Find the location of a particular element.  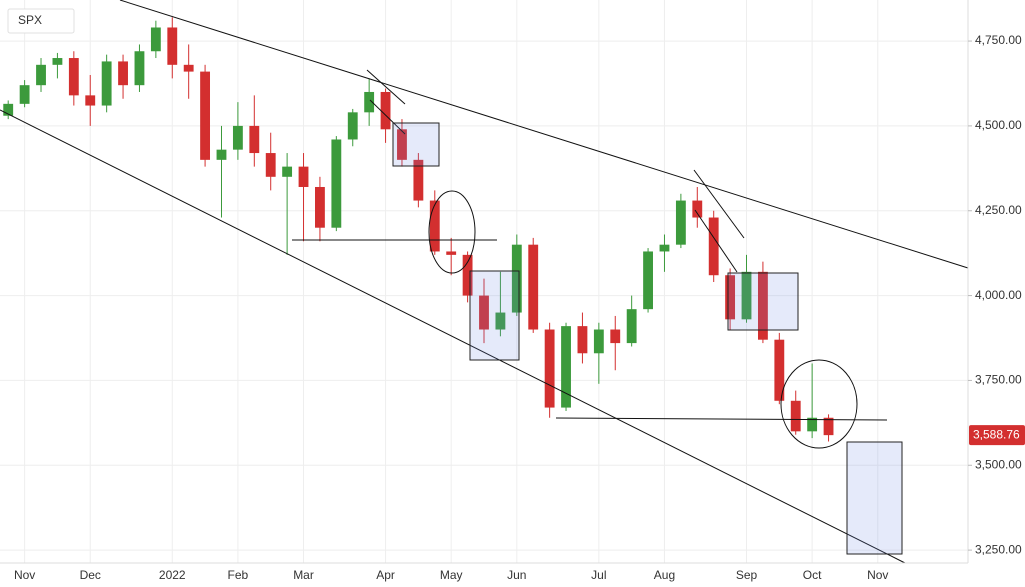

last-price-tag is located at coordinates (997, 435).